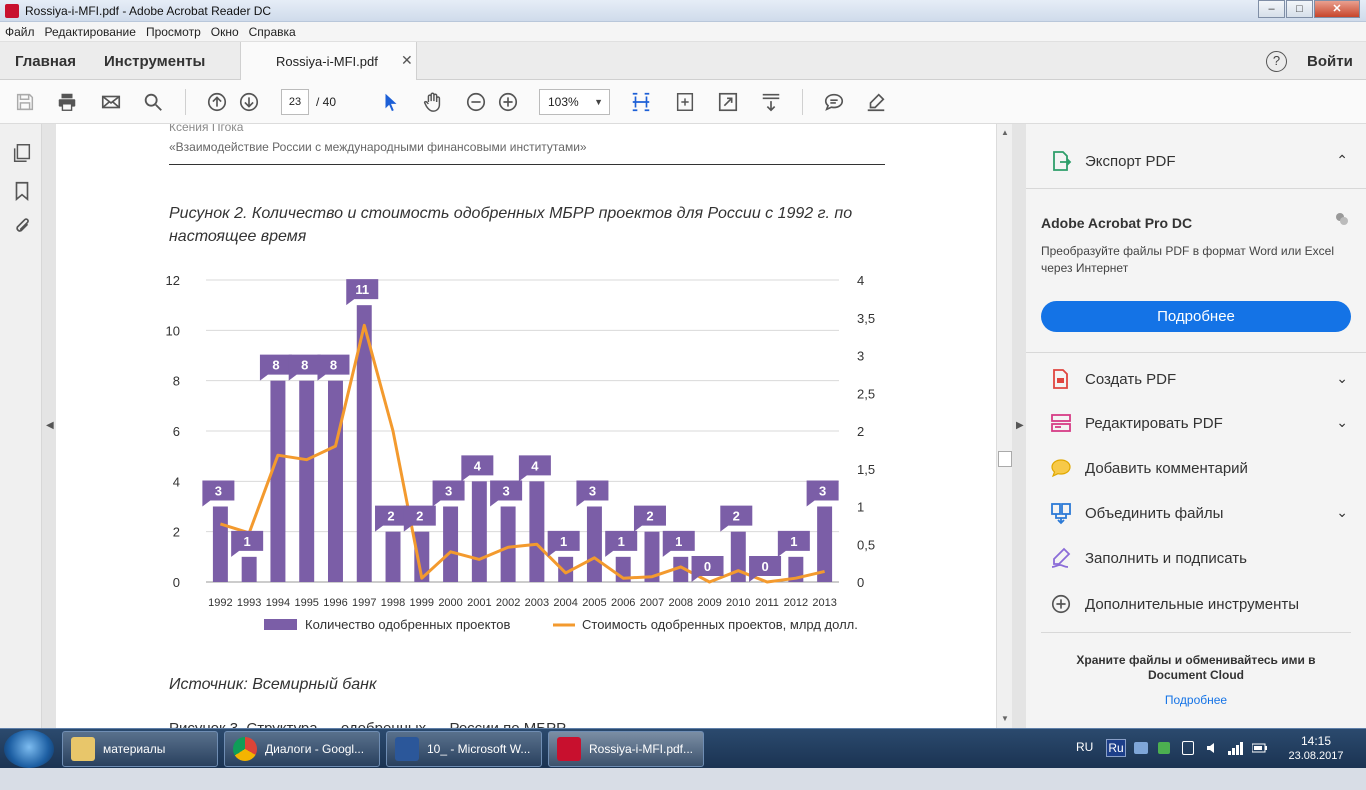 This screenshot has height=790, width=1366. I want to click on tab-document: Rossiya-i-MFI.pdf ✕, so click(328, 61).